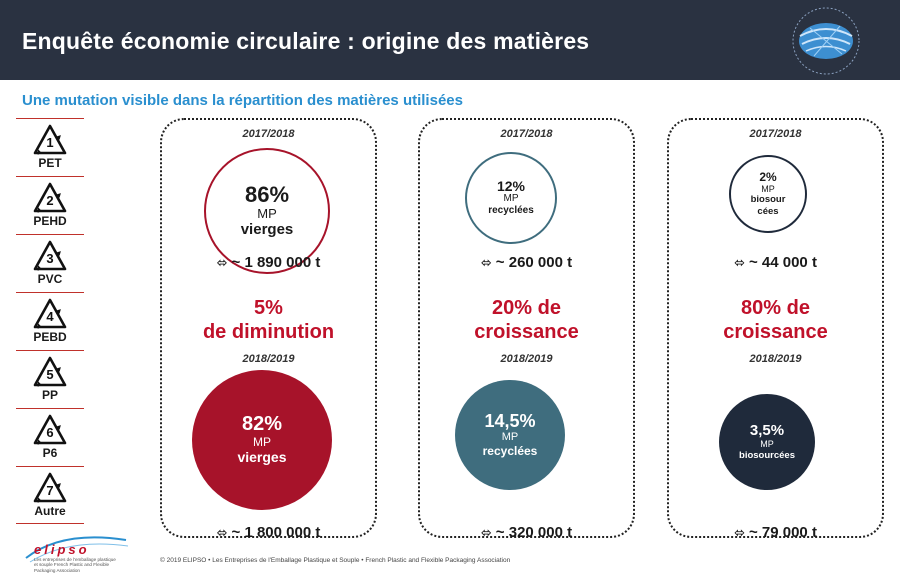 The height and width of the screenshot is (587, 900). I want to click on percentage: 3,5%, so click(767, 431).